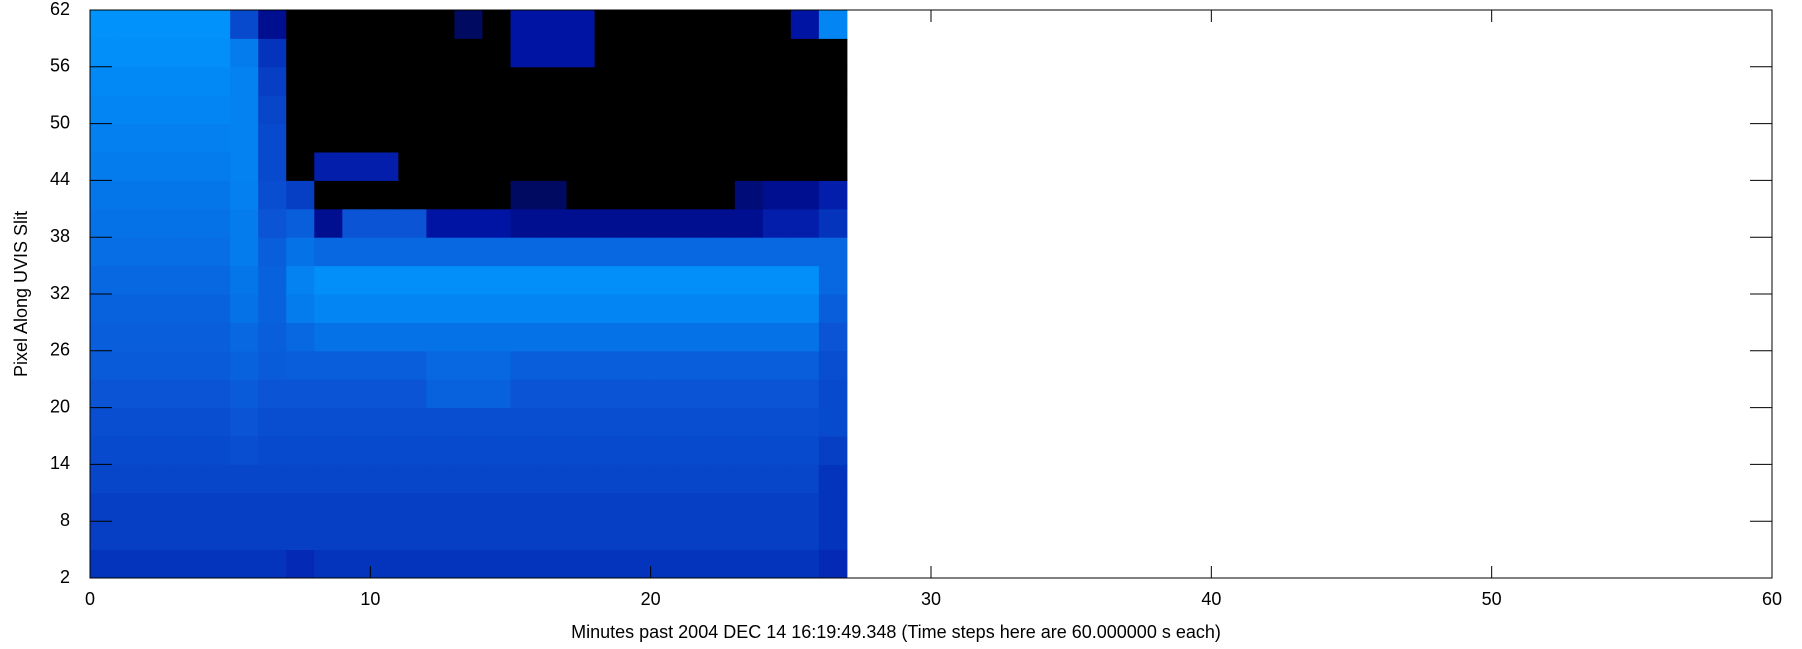 This screenshot has width=1802, height=649. Describe the element at coordinates (65, 520) in the screenshot. I see `y-tick-label: 8` at that location.